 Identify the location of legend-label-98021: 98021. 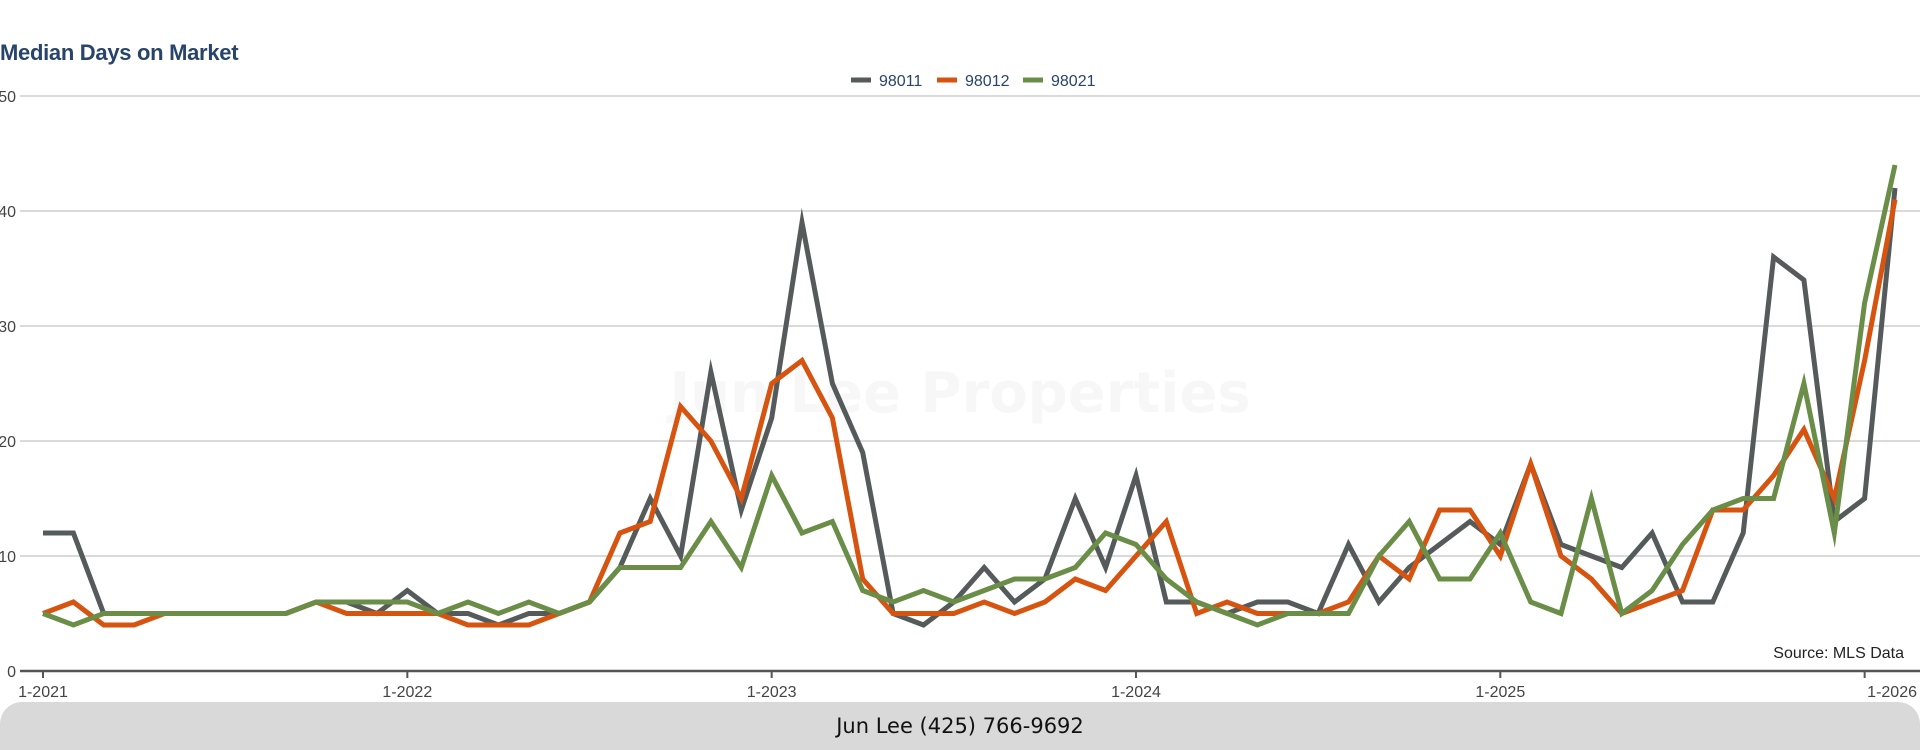
(1073, 81).